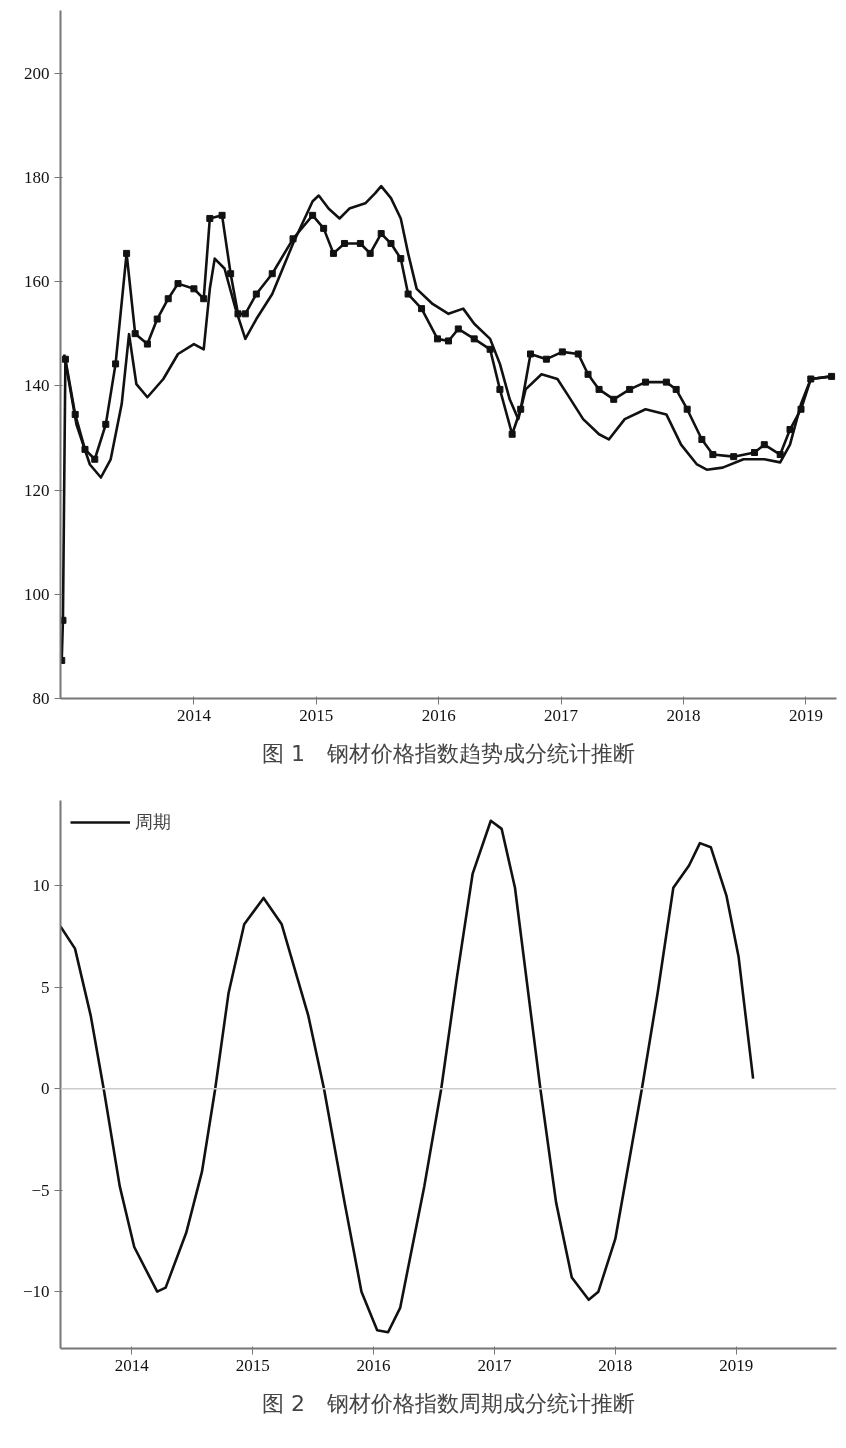 The height and width of the screenshot is (1448, 846). What do you see at coordinates (37, 386) in the screenshot?
I see `y-tick-label: 140` at bounding box center [37, 386].